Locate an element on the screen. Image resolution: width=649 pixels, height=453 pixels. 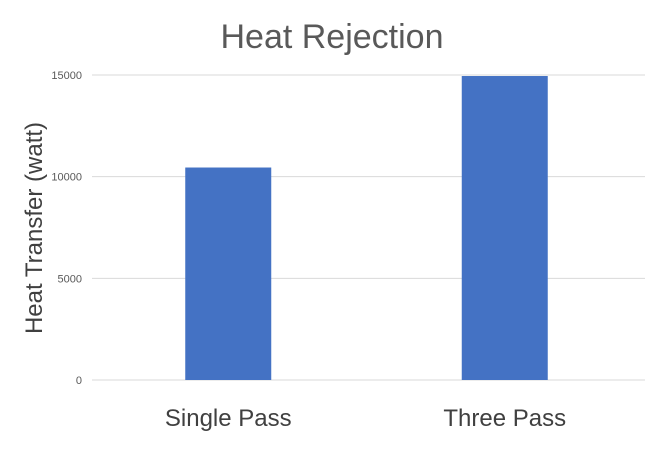
bar-single-pass is located at coordinates (228, 273).